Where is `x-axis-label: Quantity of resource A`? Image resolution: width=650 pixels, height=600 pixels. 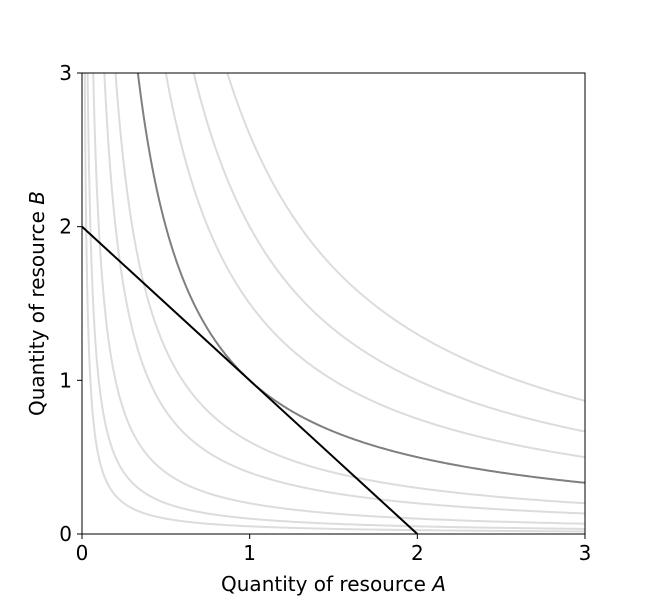
x-axis-label: Quantity of resource A is located at coordinates (333, 584).